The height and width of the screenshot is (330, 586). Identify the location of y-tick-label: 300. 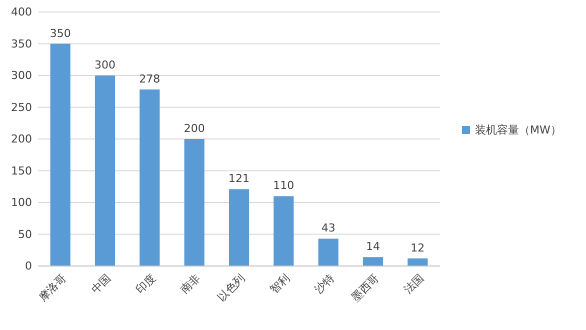
(21, 75).